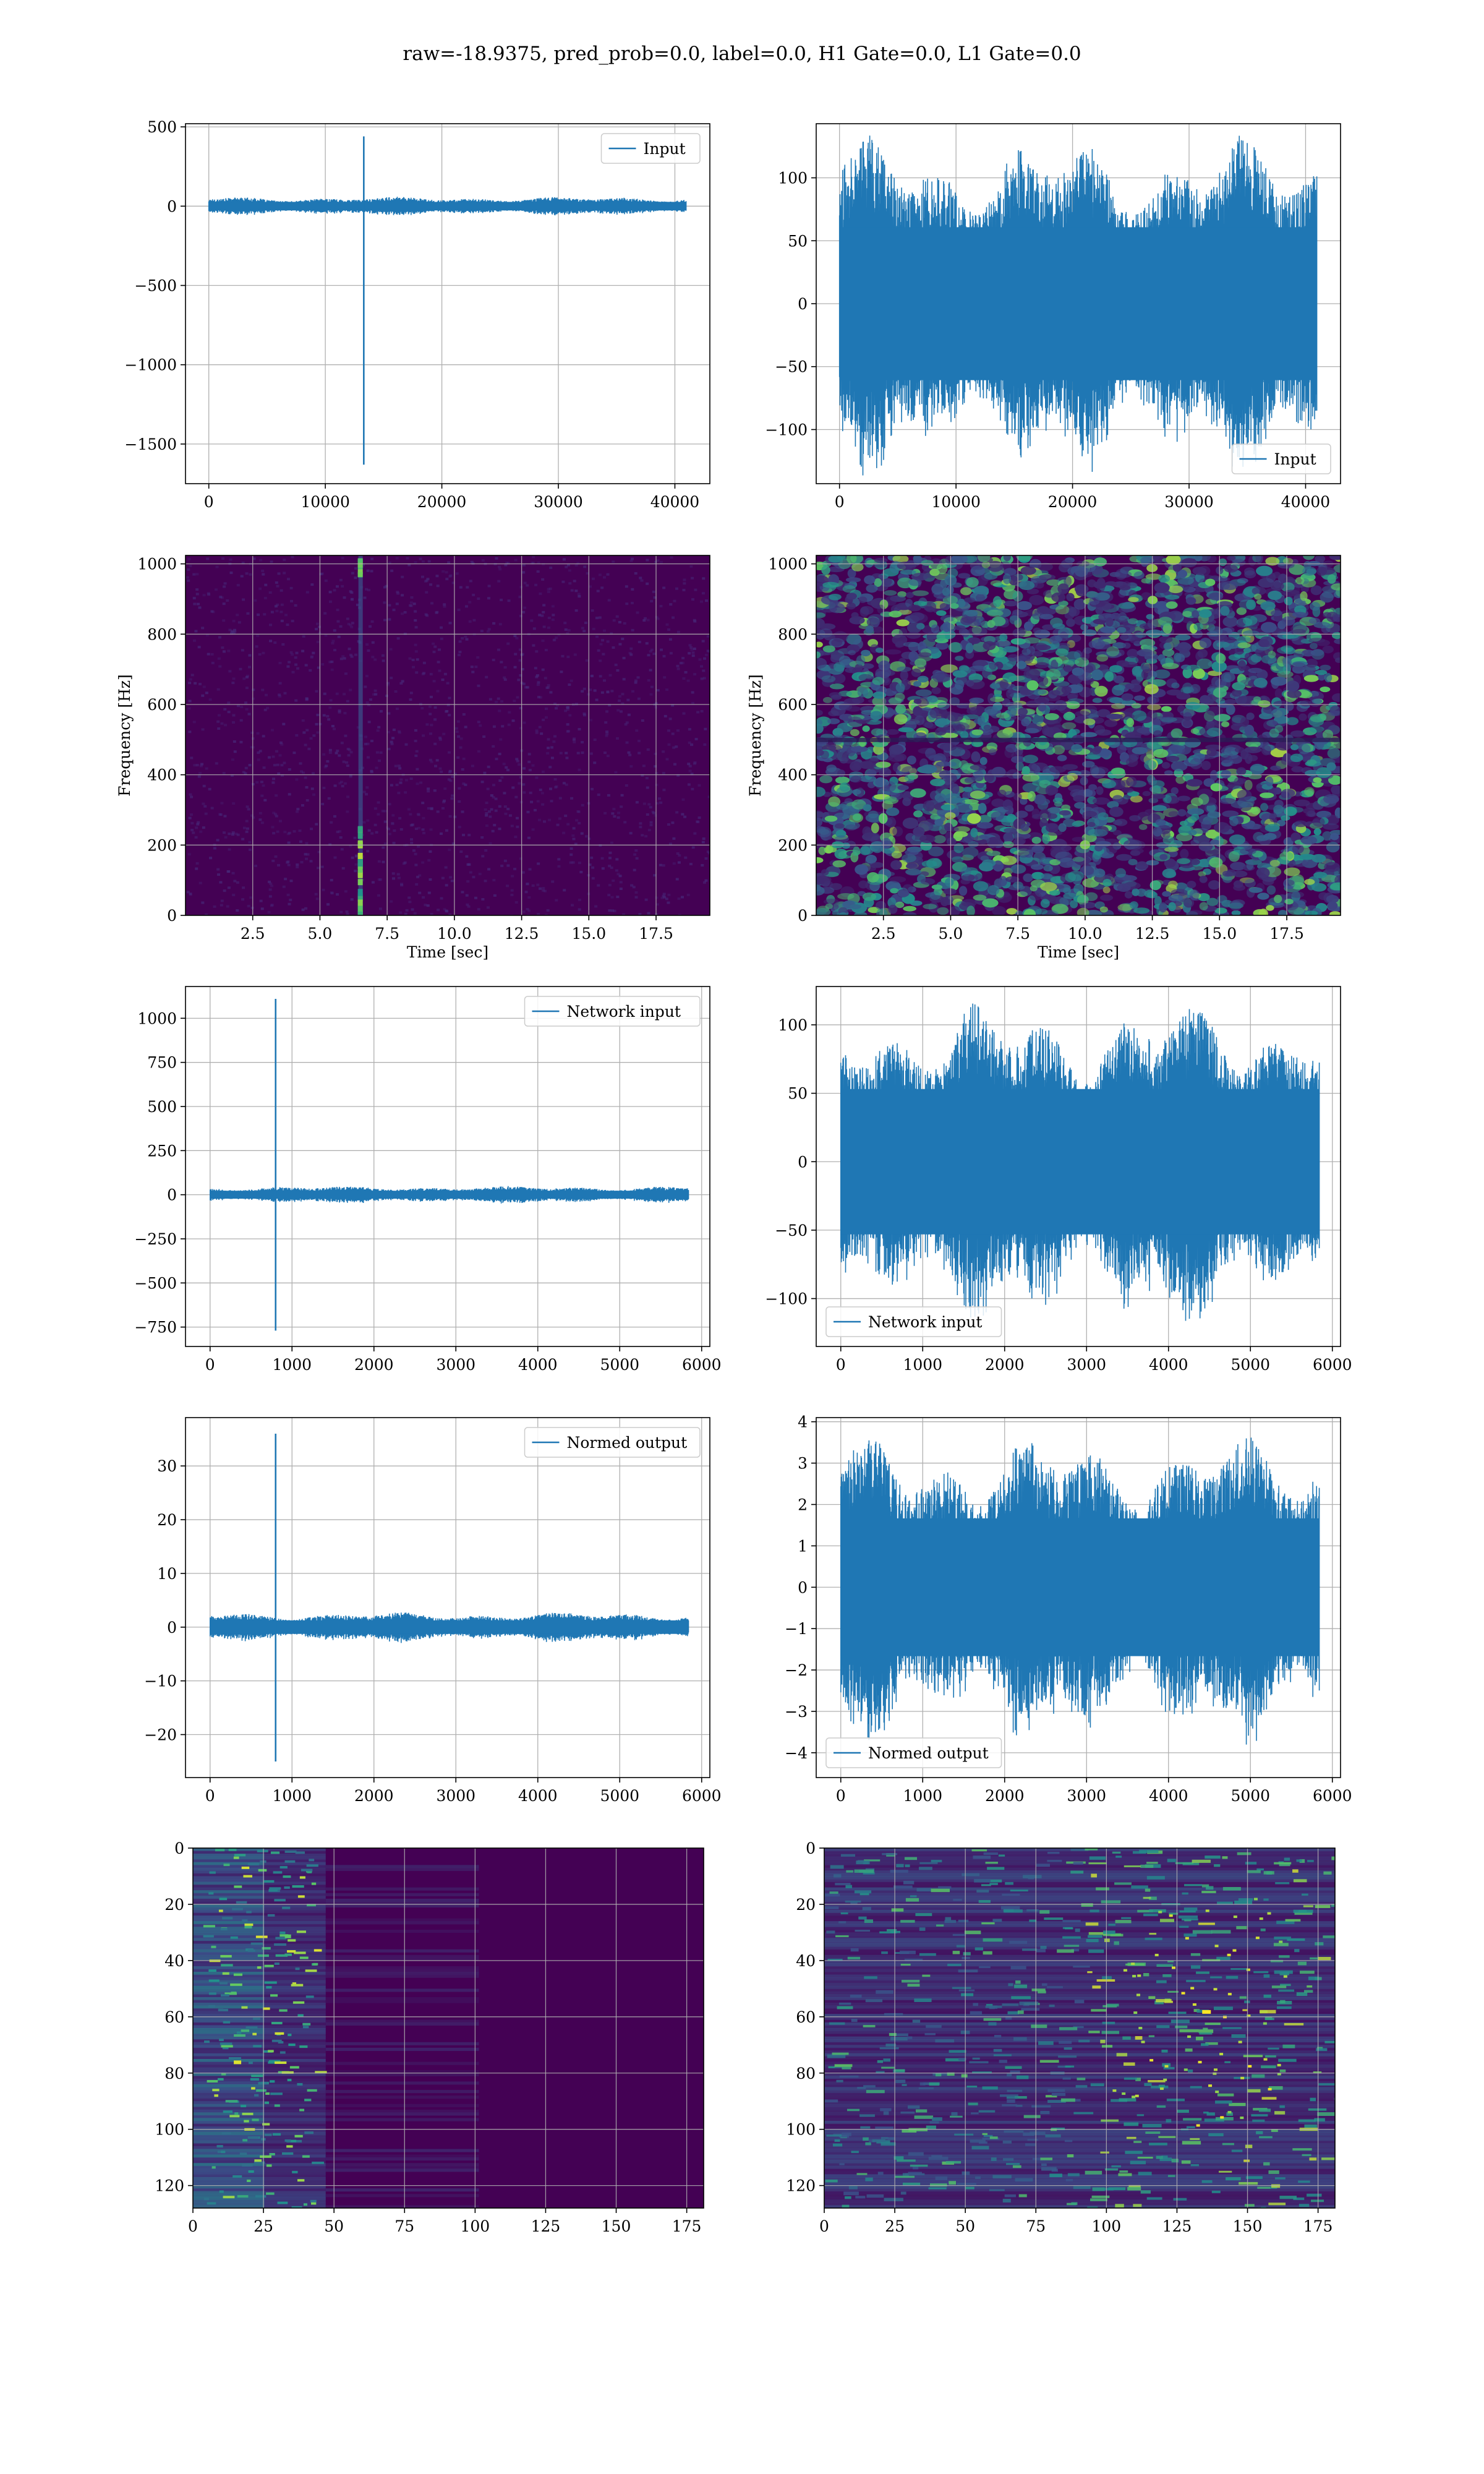  I want to click on l1-network-input-series-band, so click(1080, 1162).